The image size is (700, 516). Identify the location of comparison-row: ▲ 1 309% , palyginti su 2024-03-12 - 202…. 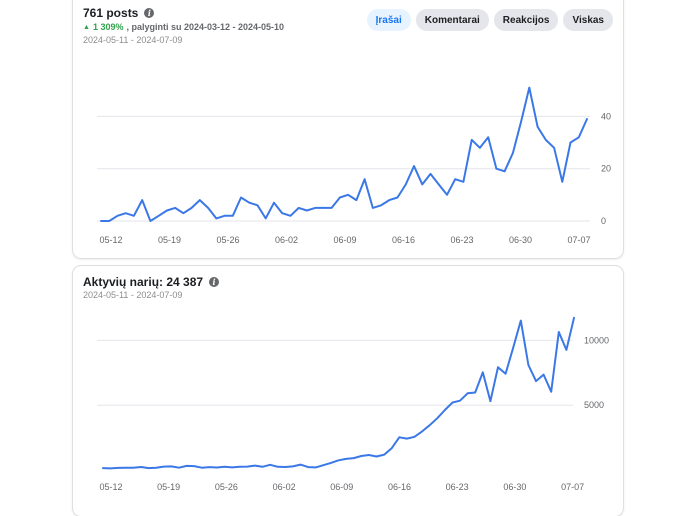
(183, 27).